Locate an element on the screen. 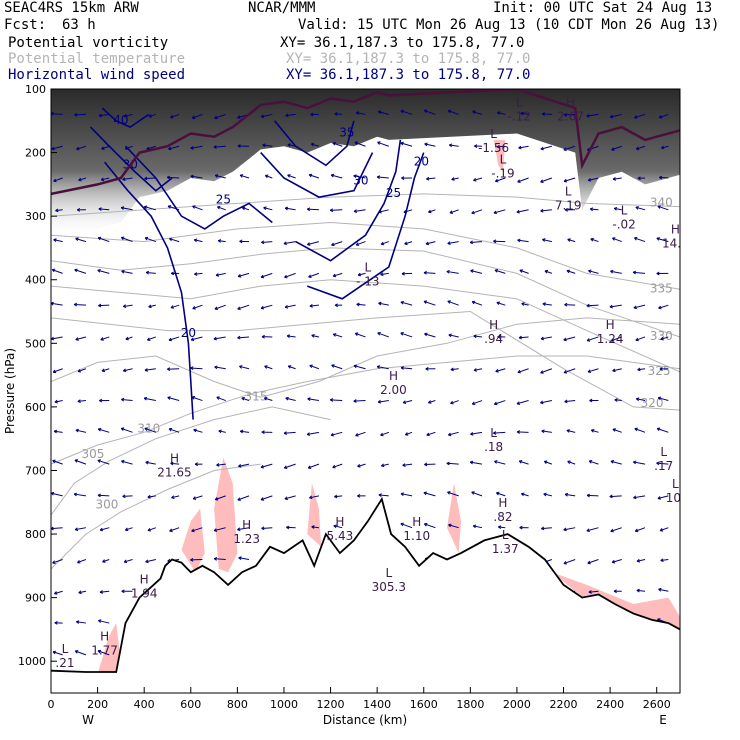  theta-contour is located at coordinates (365, 360).